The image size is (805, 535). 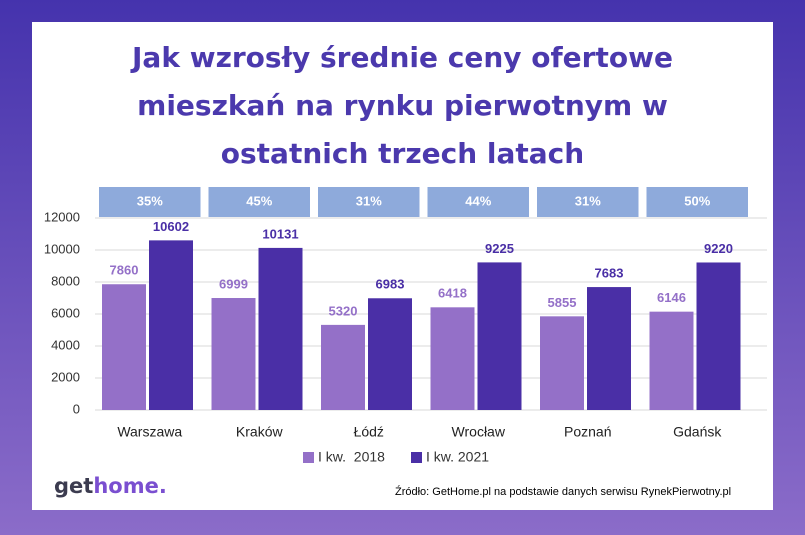 I want to click on data-label: 9225, so click(x=499, y=248).